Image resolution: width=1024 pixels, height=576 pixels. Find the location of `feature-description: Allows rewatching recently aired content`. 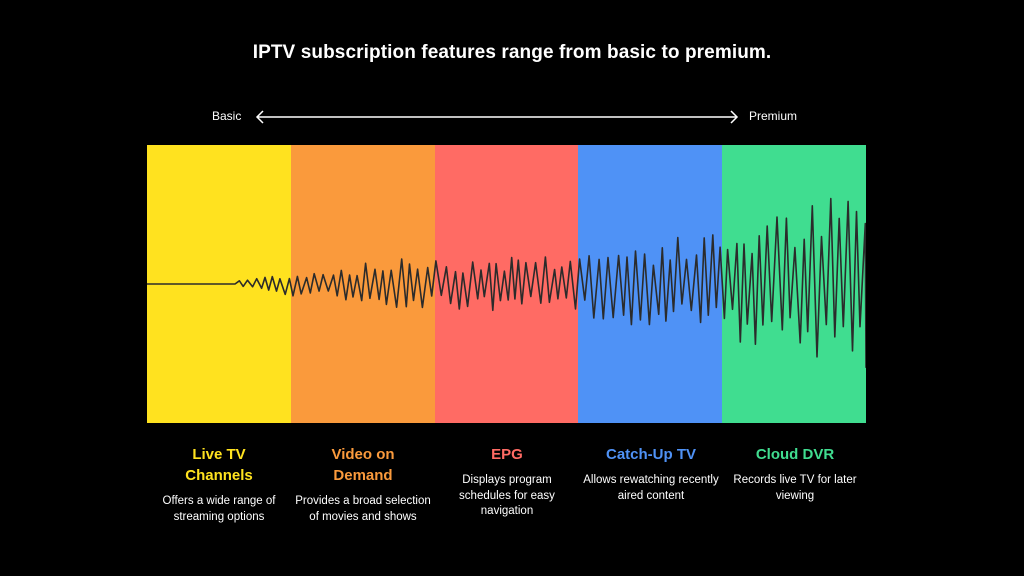

feature-description: Allows rewatching recently aired content is located at coordinates (651, 488).